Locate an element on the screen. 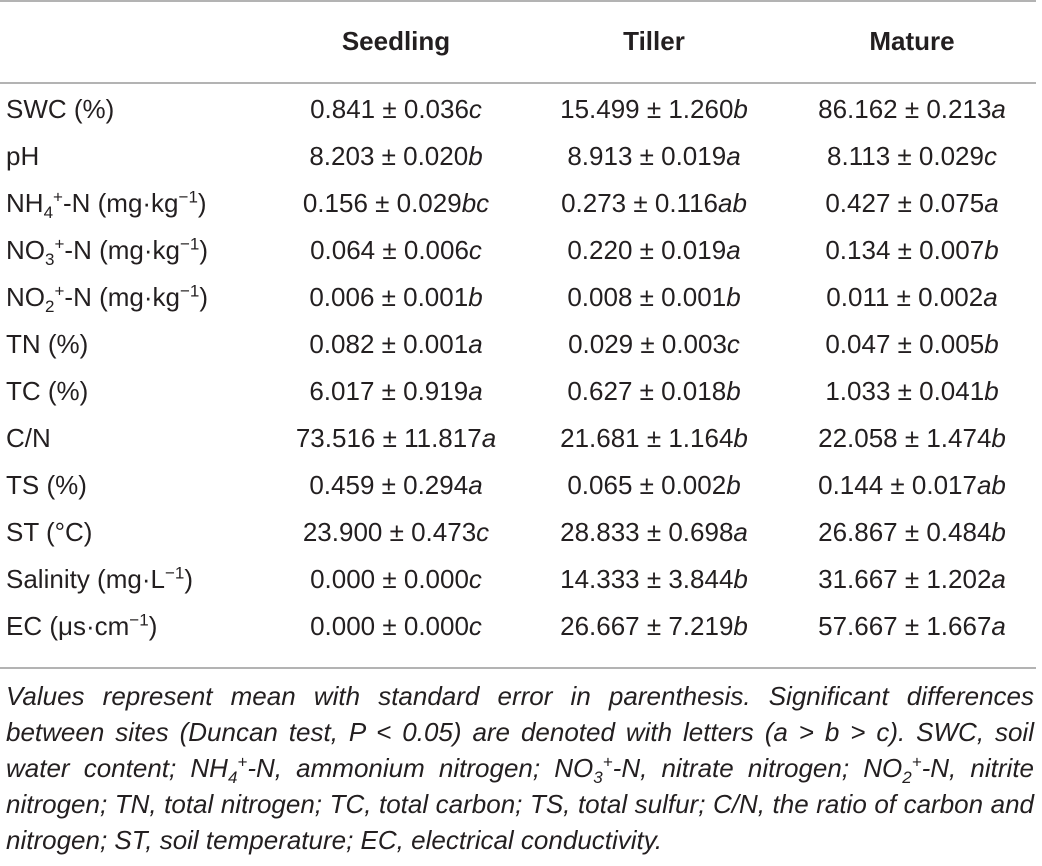  footnote-sub-3: 2 is located at coordinates (907, 778).